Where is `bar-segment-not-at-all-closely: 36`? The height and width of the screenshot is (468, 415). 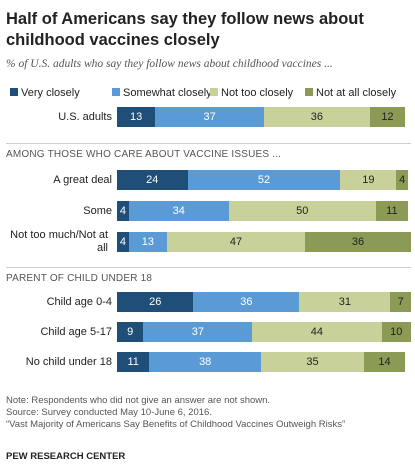
bar-segment-not-at-all-closely: 36 is located at coordinates (358, 242).